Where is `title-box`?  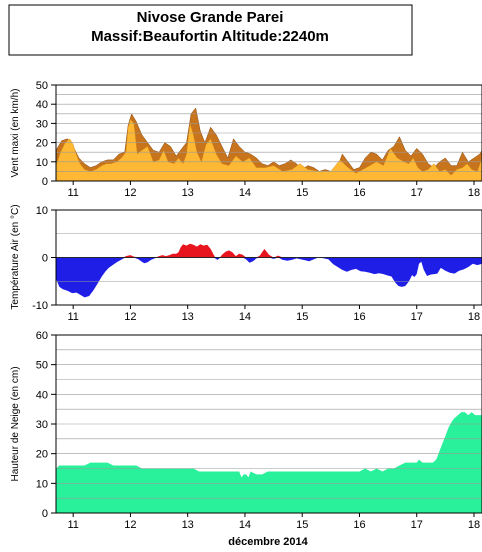
title-box is located at coordinates (210, 30).